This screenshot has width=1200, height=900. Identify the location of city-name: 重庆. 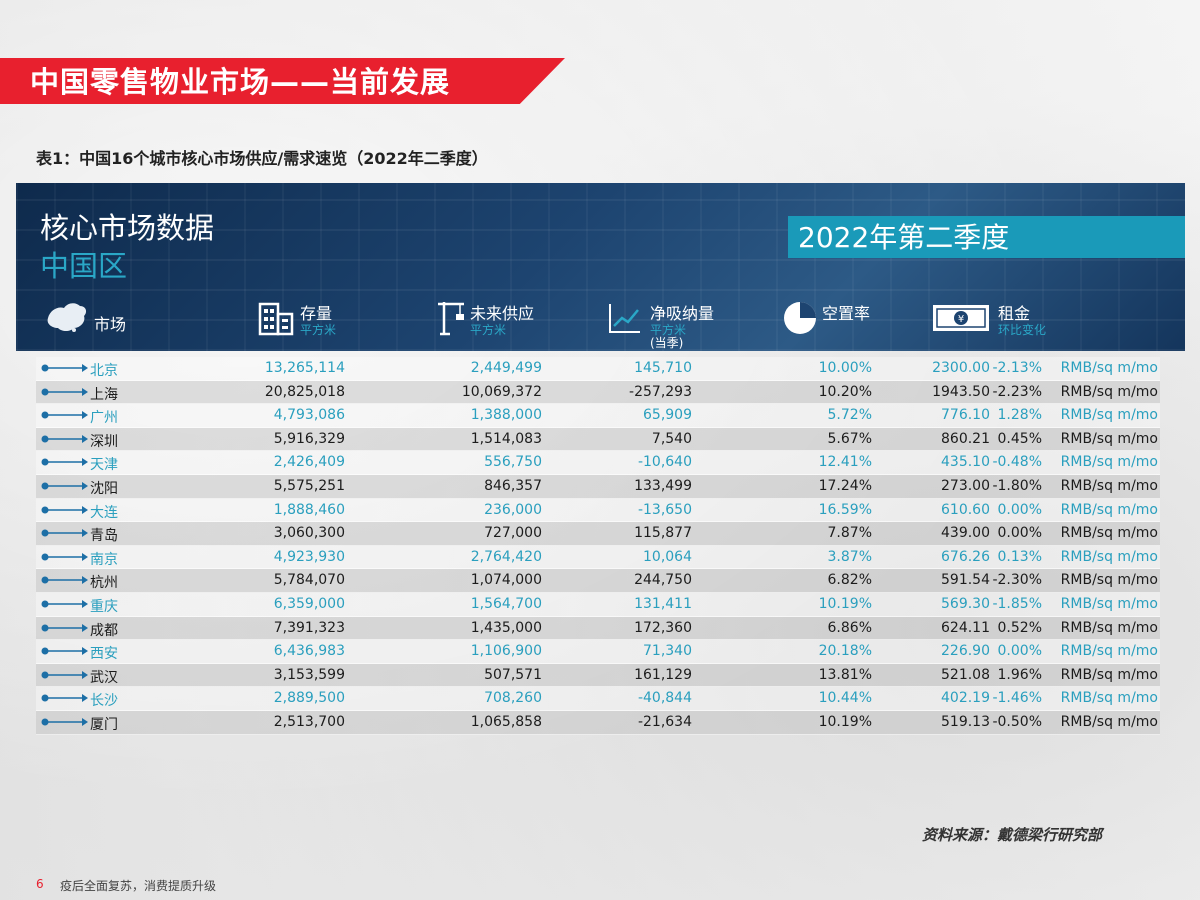
(104, 606).